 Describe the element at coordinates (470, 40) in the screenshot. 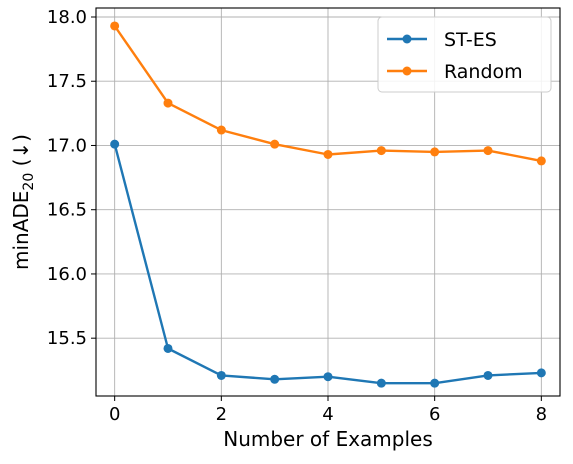

I see `legend-label-st-es: ST-ES` at that location.